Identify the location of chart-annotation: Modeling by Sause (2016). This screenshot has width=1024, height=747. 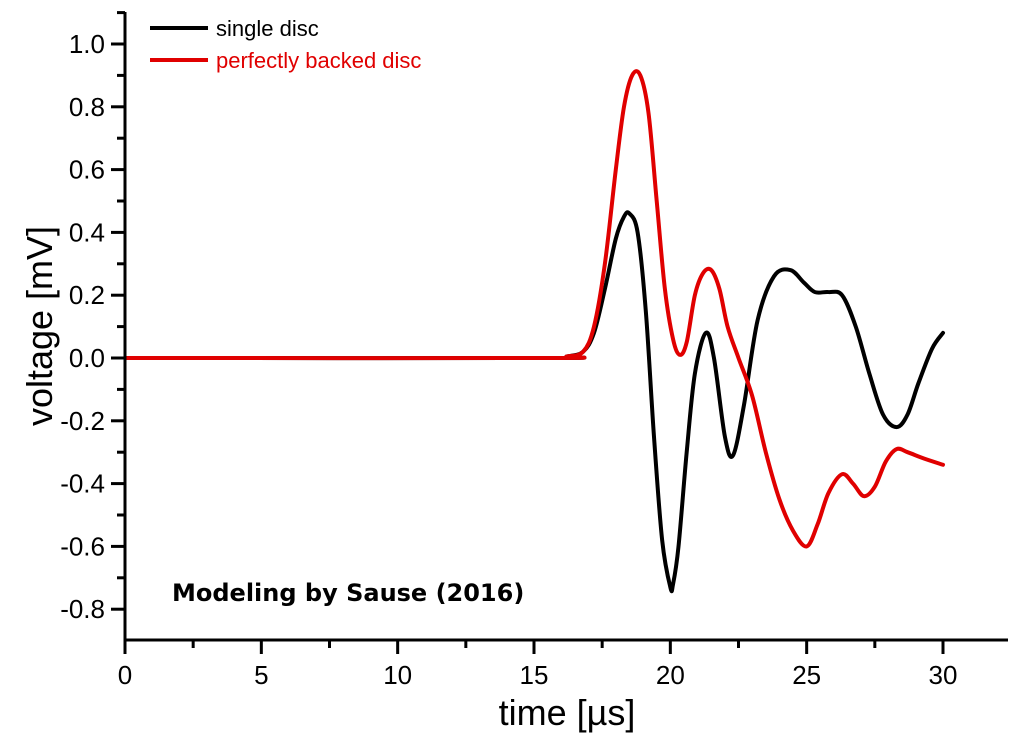
(348, 593).